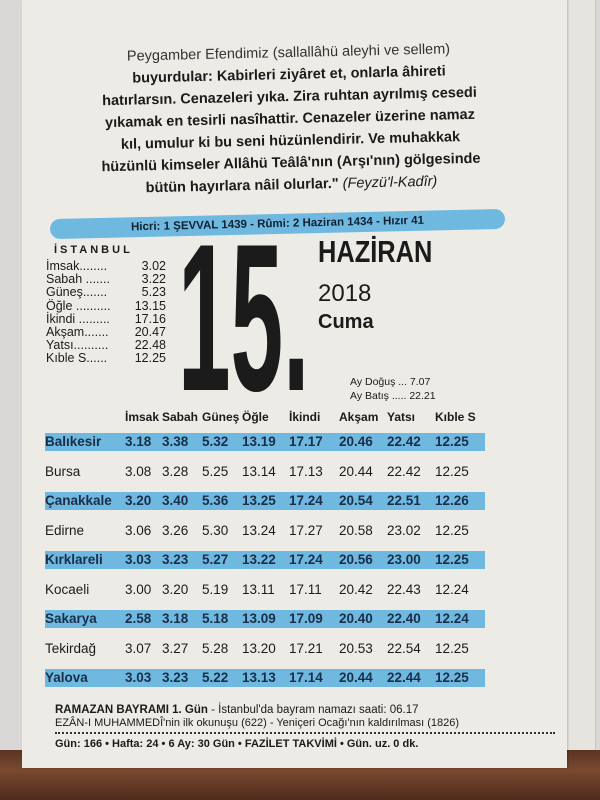 Image resolution: width=600 pixels, height=800 pixels. I want to click on time-cell: 3.38, so click(182, 442).